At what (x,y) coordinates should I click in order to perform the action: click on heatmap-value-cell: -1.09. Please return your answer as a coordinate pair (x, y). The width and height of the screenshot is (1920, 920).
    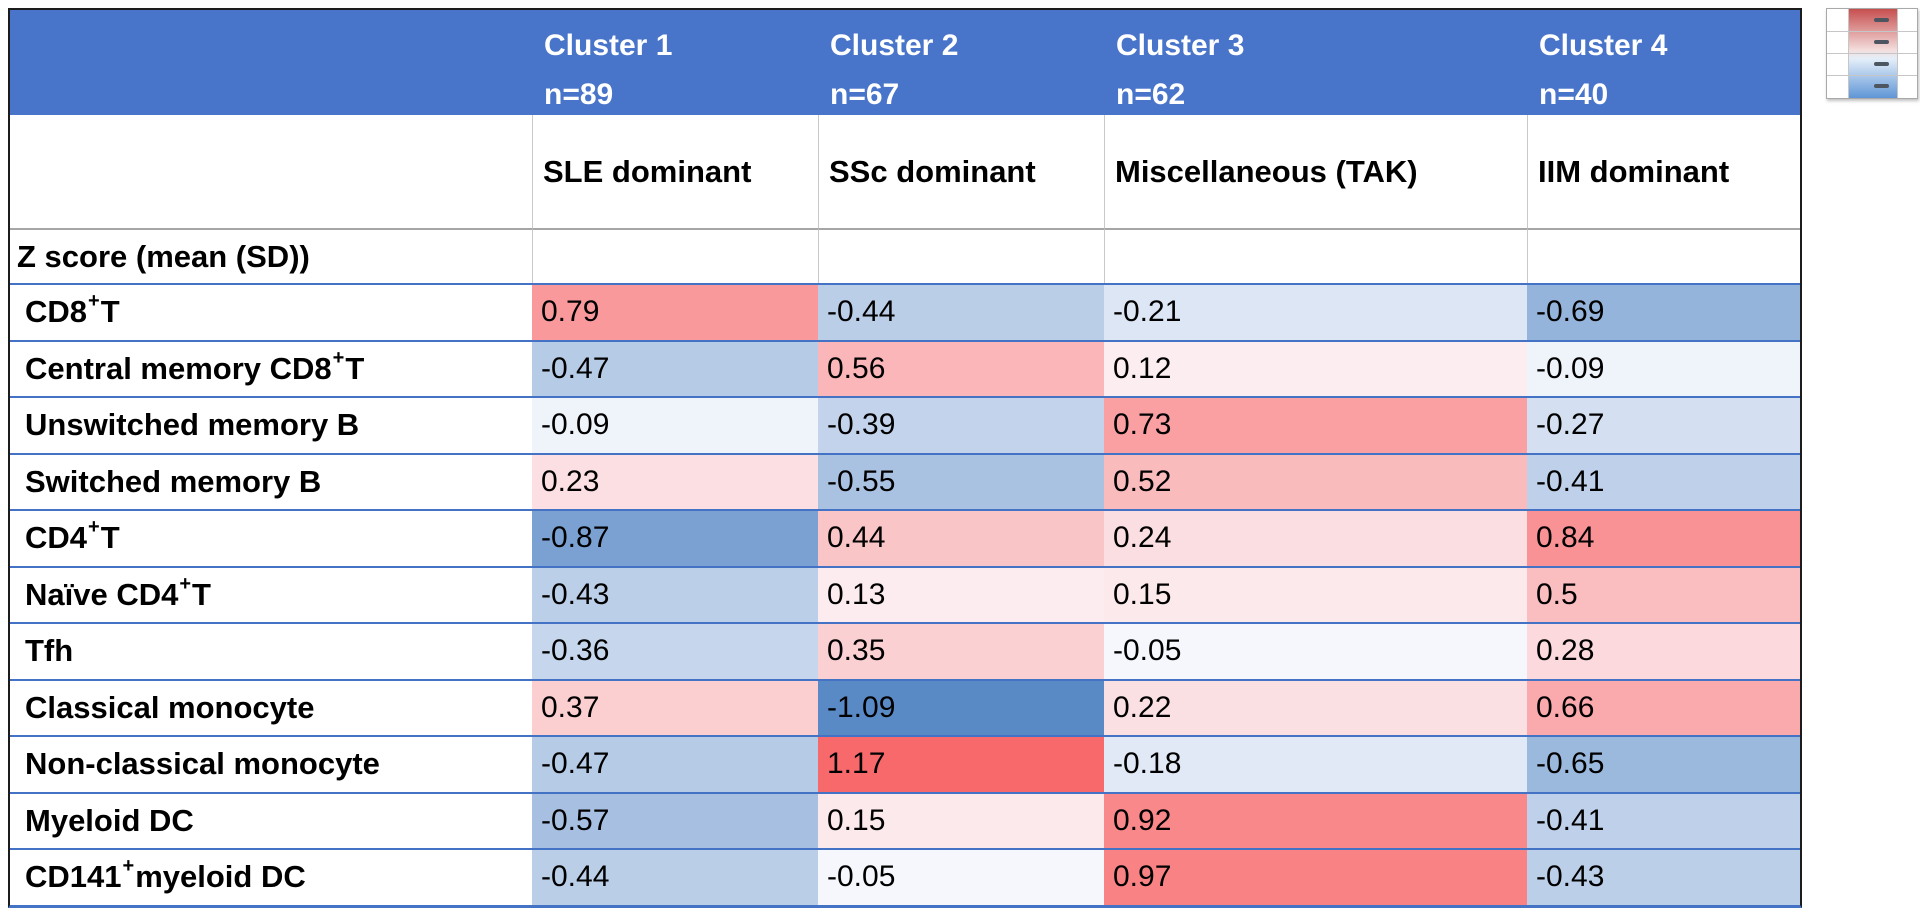
    Looking at the image, I should click on (961, 706).